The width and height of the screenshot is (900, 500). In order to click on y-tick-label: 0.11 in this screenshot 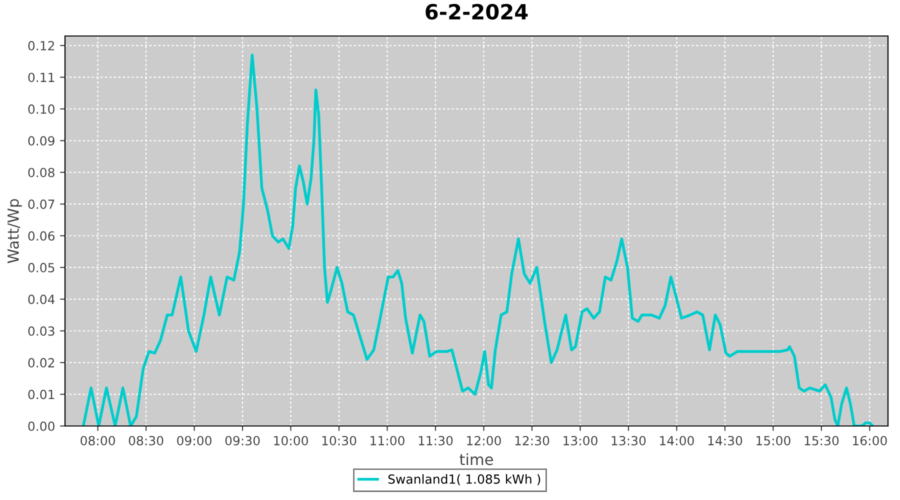, I will do `click(41, 77)`.